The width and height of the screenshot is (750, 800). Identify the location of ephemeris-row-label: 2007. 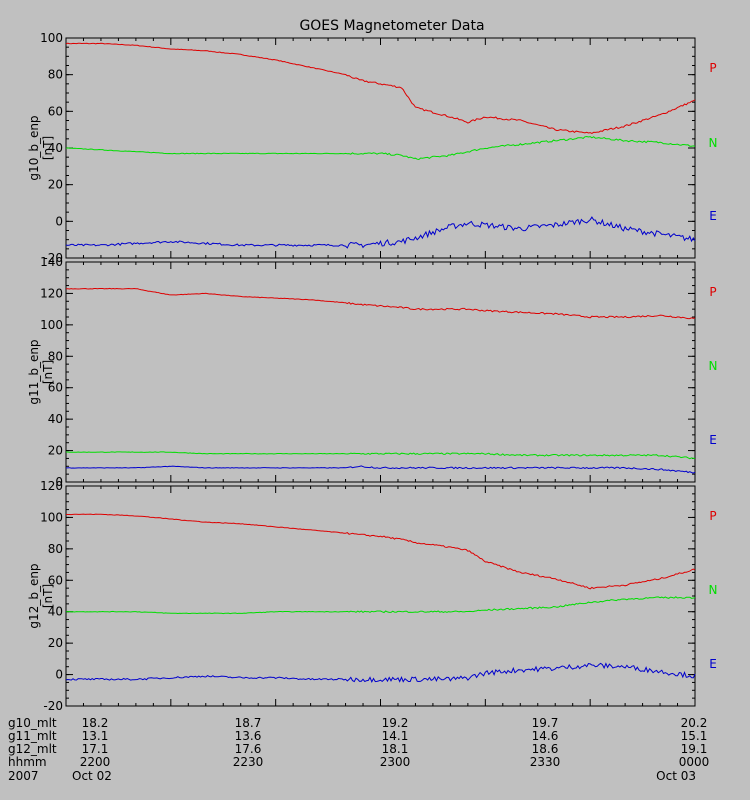
(23, 776).